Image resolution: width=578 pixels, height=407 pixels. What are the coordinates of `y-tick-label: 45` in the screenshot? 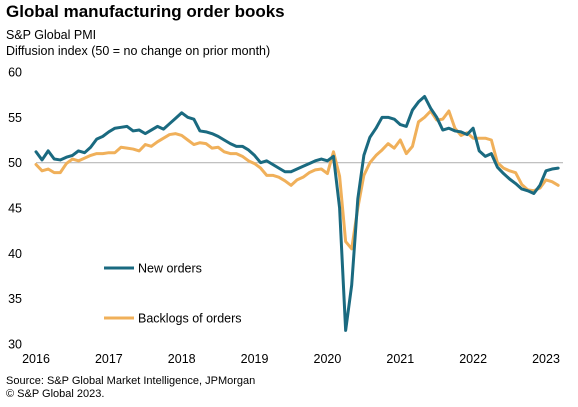 It's located at (15, 209).